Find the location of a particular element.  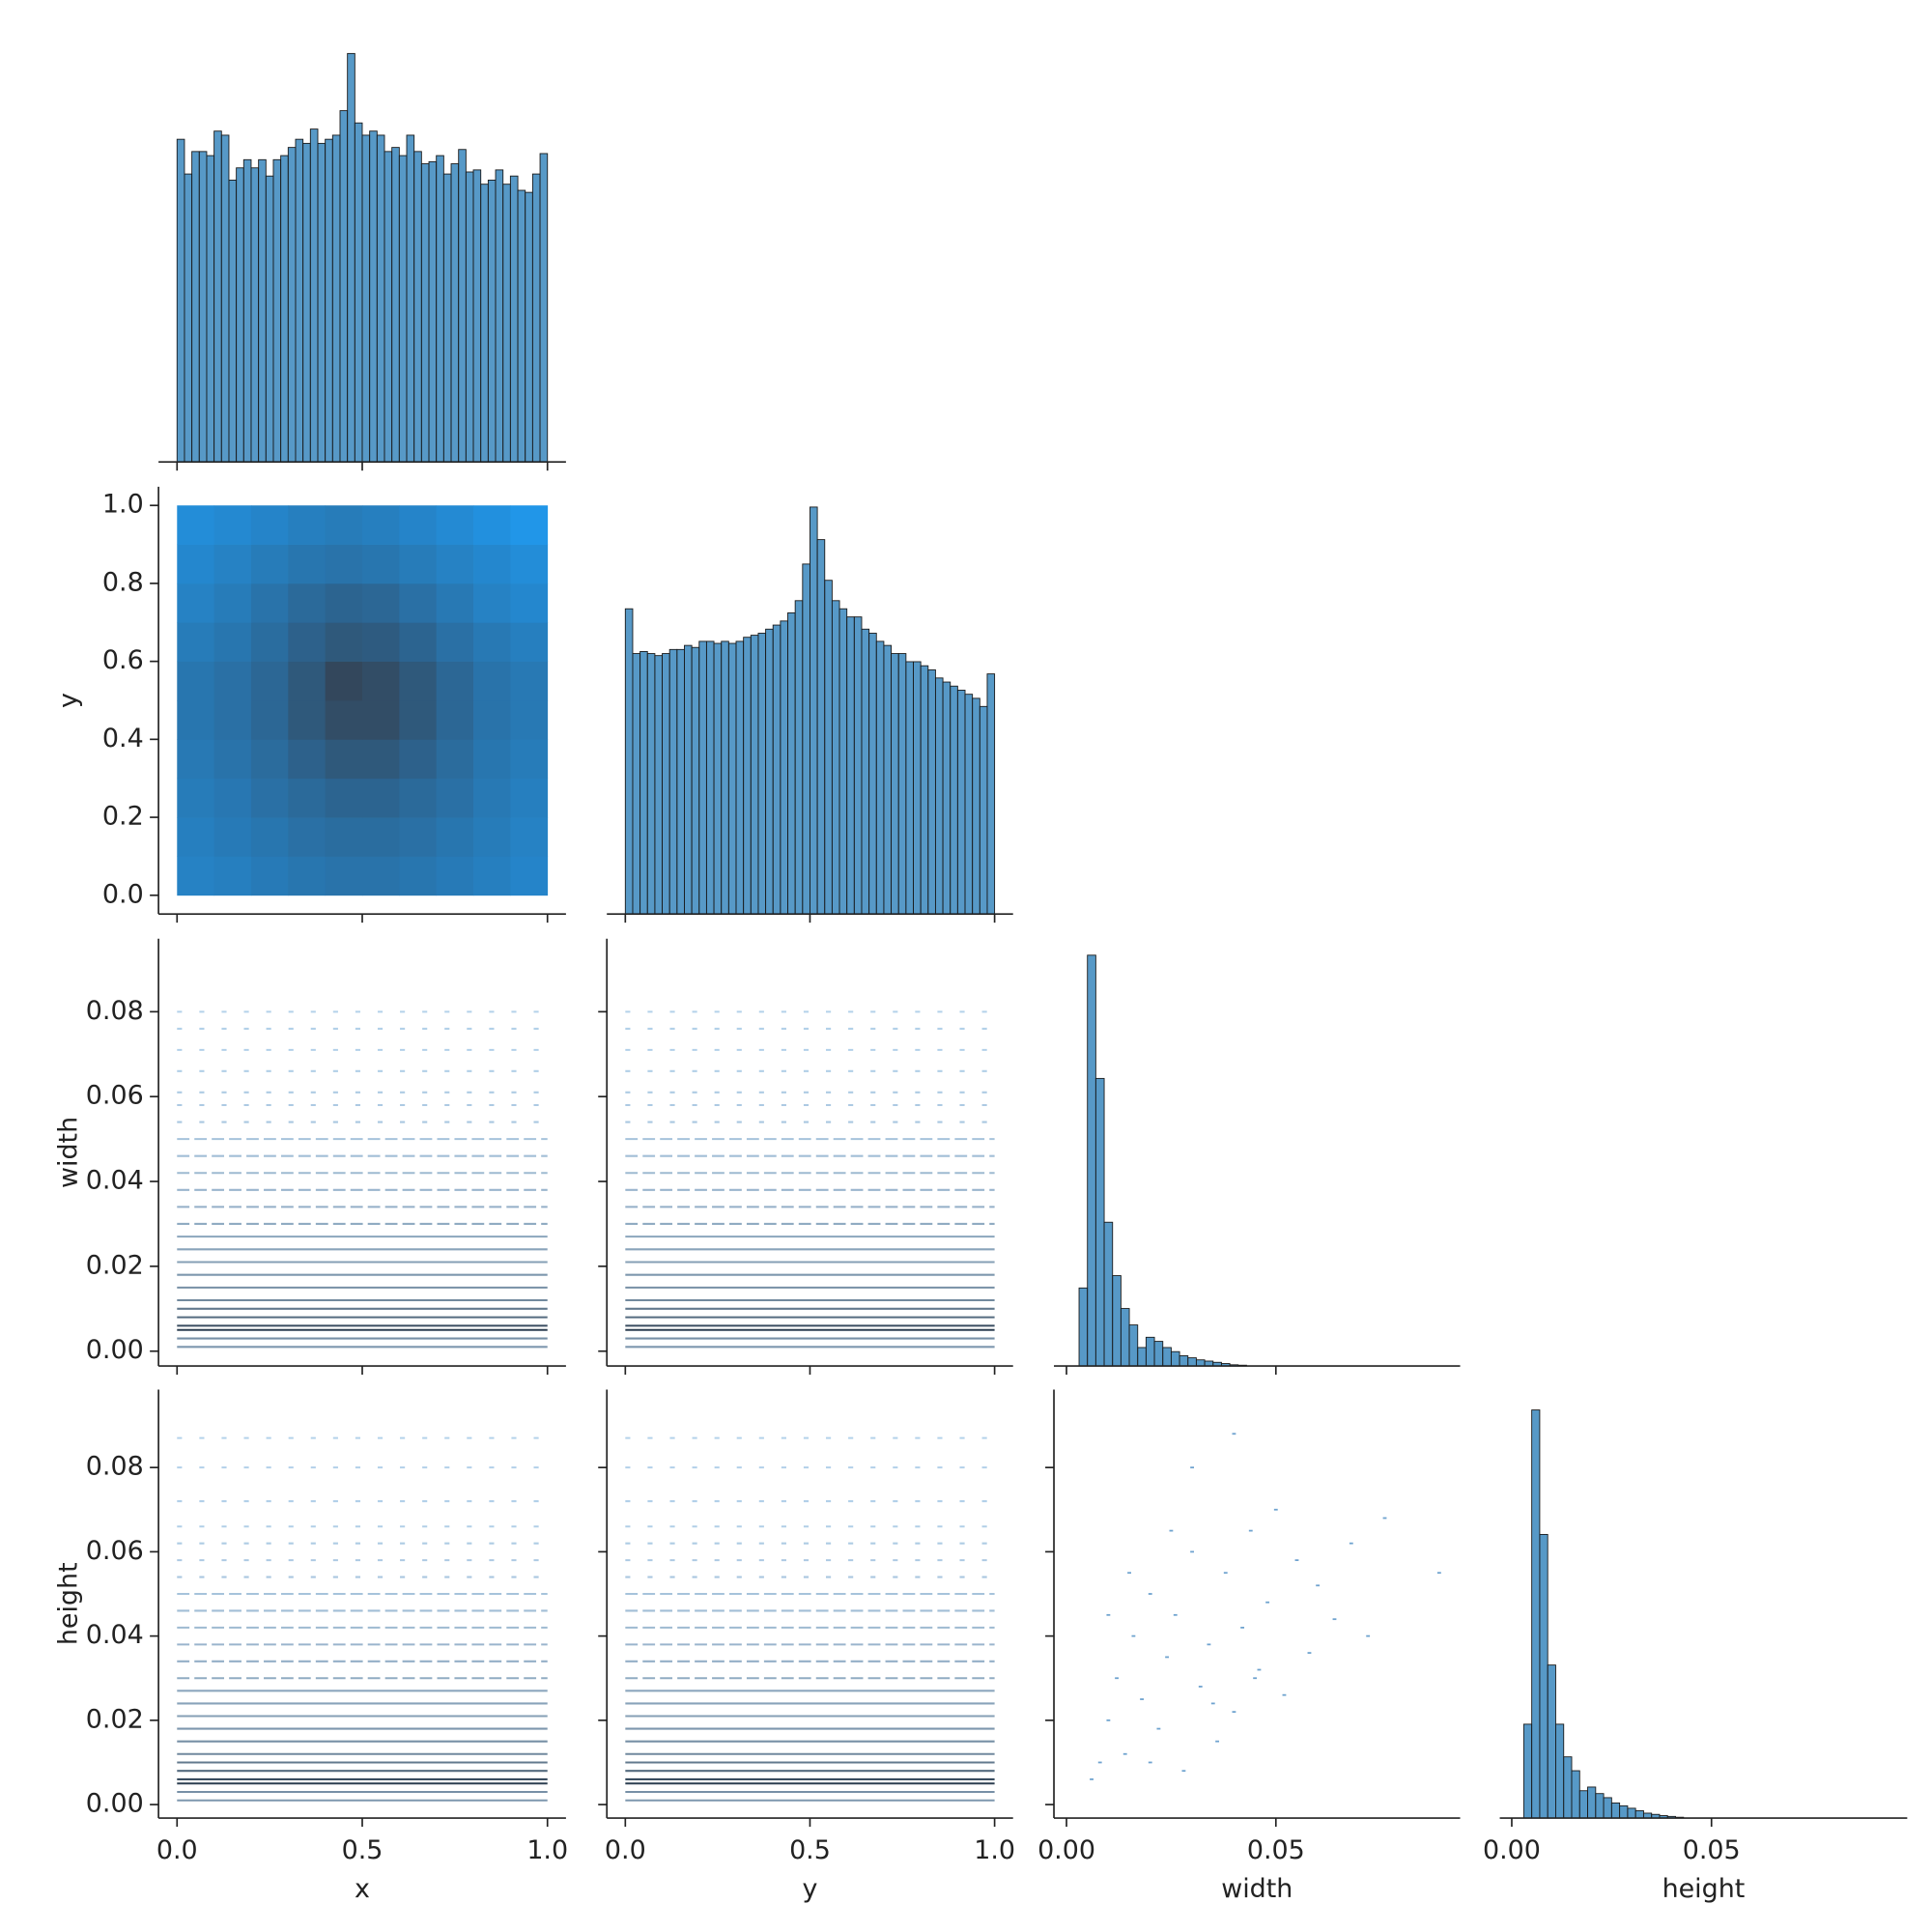

y-tick-label: 0.0 is located at coordinates (123, 894).